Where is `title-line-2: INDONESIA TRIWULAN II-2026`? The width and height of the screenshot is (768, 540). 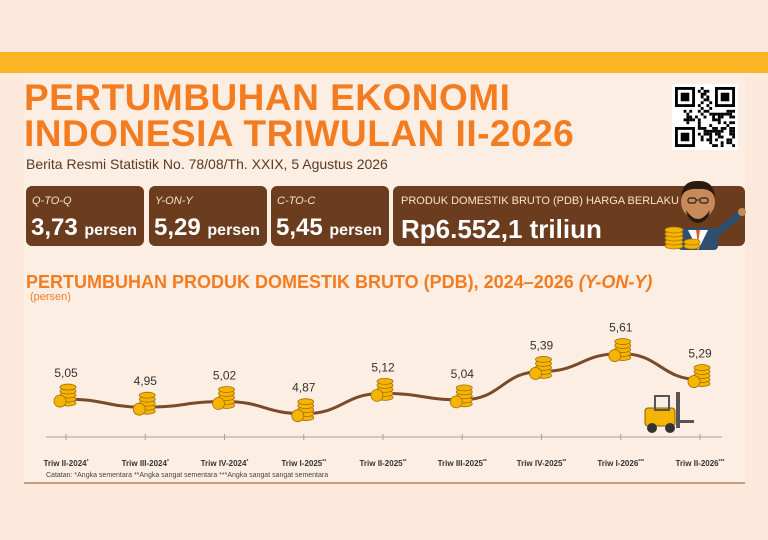 title-line-2: INDONESIA TRIWULAN II-2026 is located at coordinates (299, 133).